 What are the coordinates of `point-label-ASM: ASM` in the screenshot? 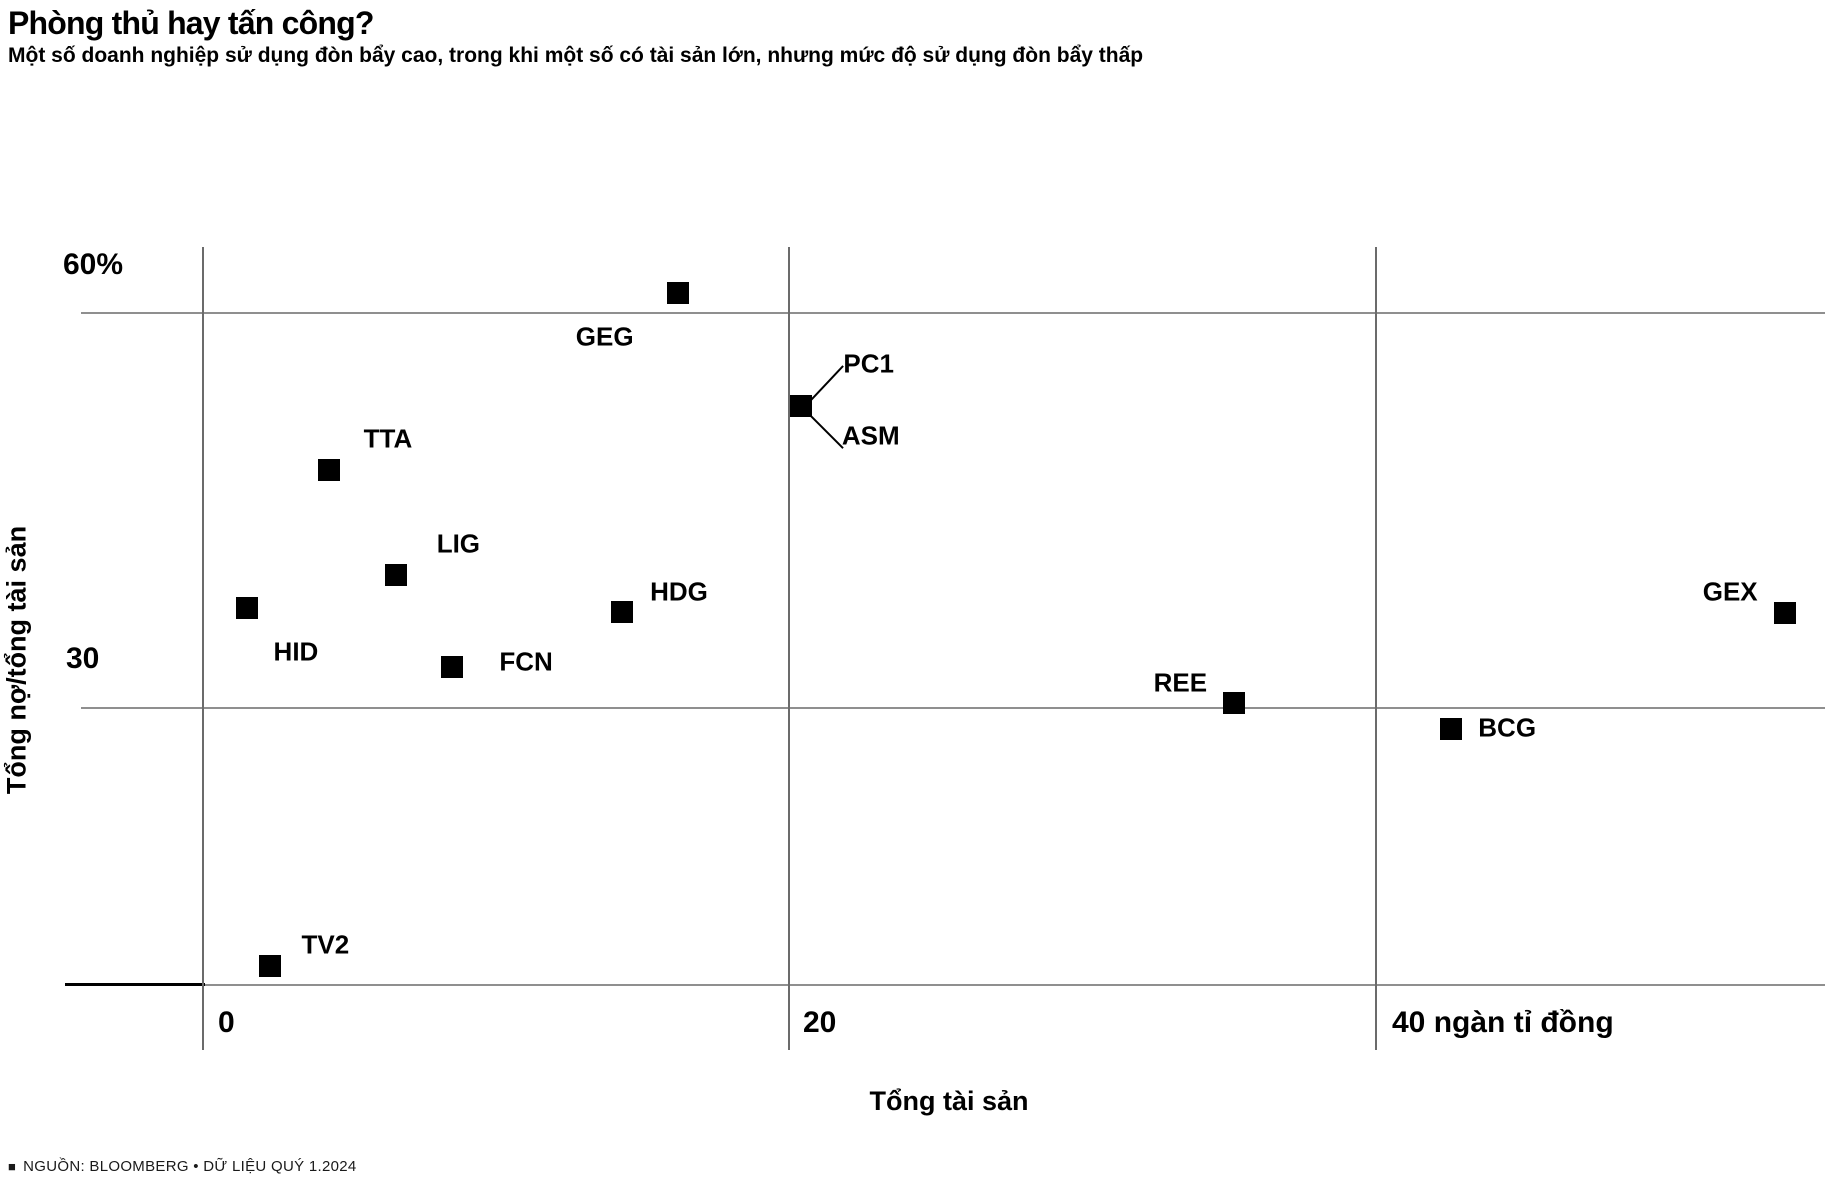 It's located at (870, 435).